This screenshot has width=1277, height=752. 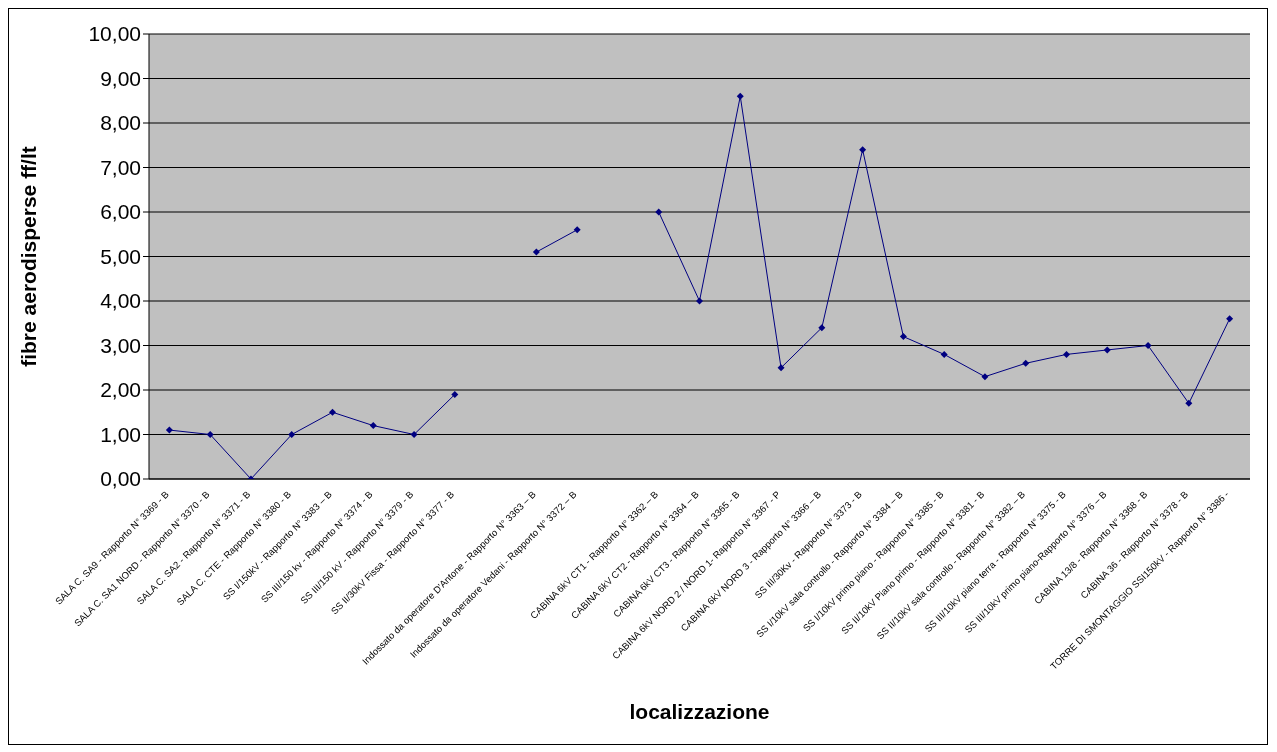 I want to click on y-tick-label: 2,00, so click(x=120, y=390).